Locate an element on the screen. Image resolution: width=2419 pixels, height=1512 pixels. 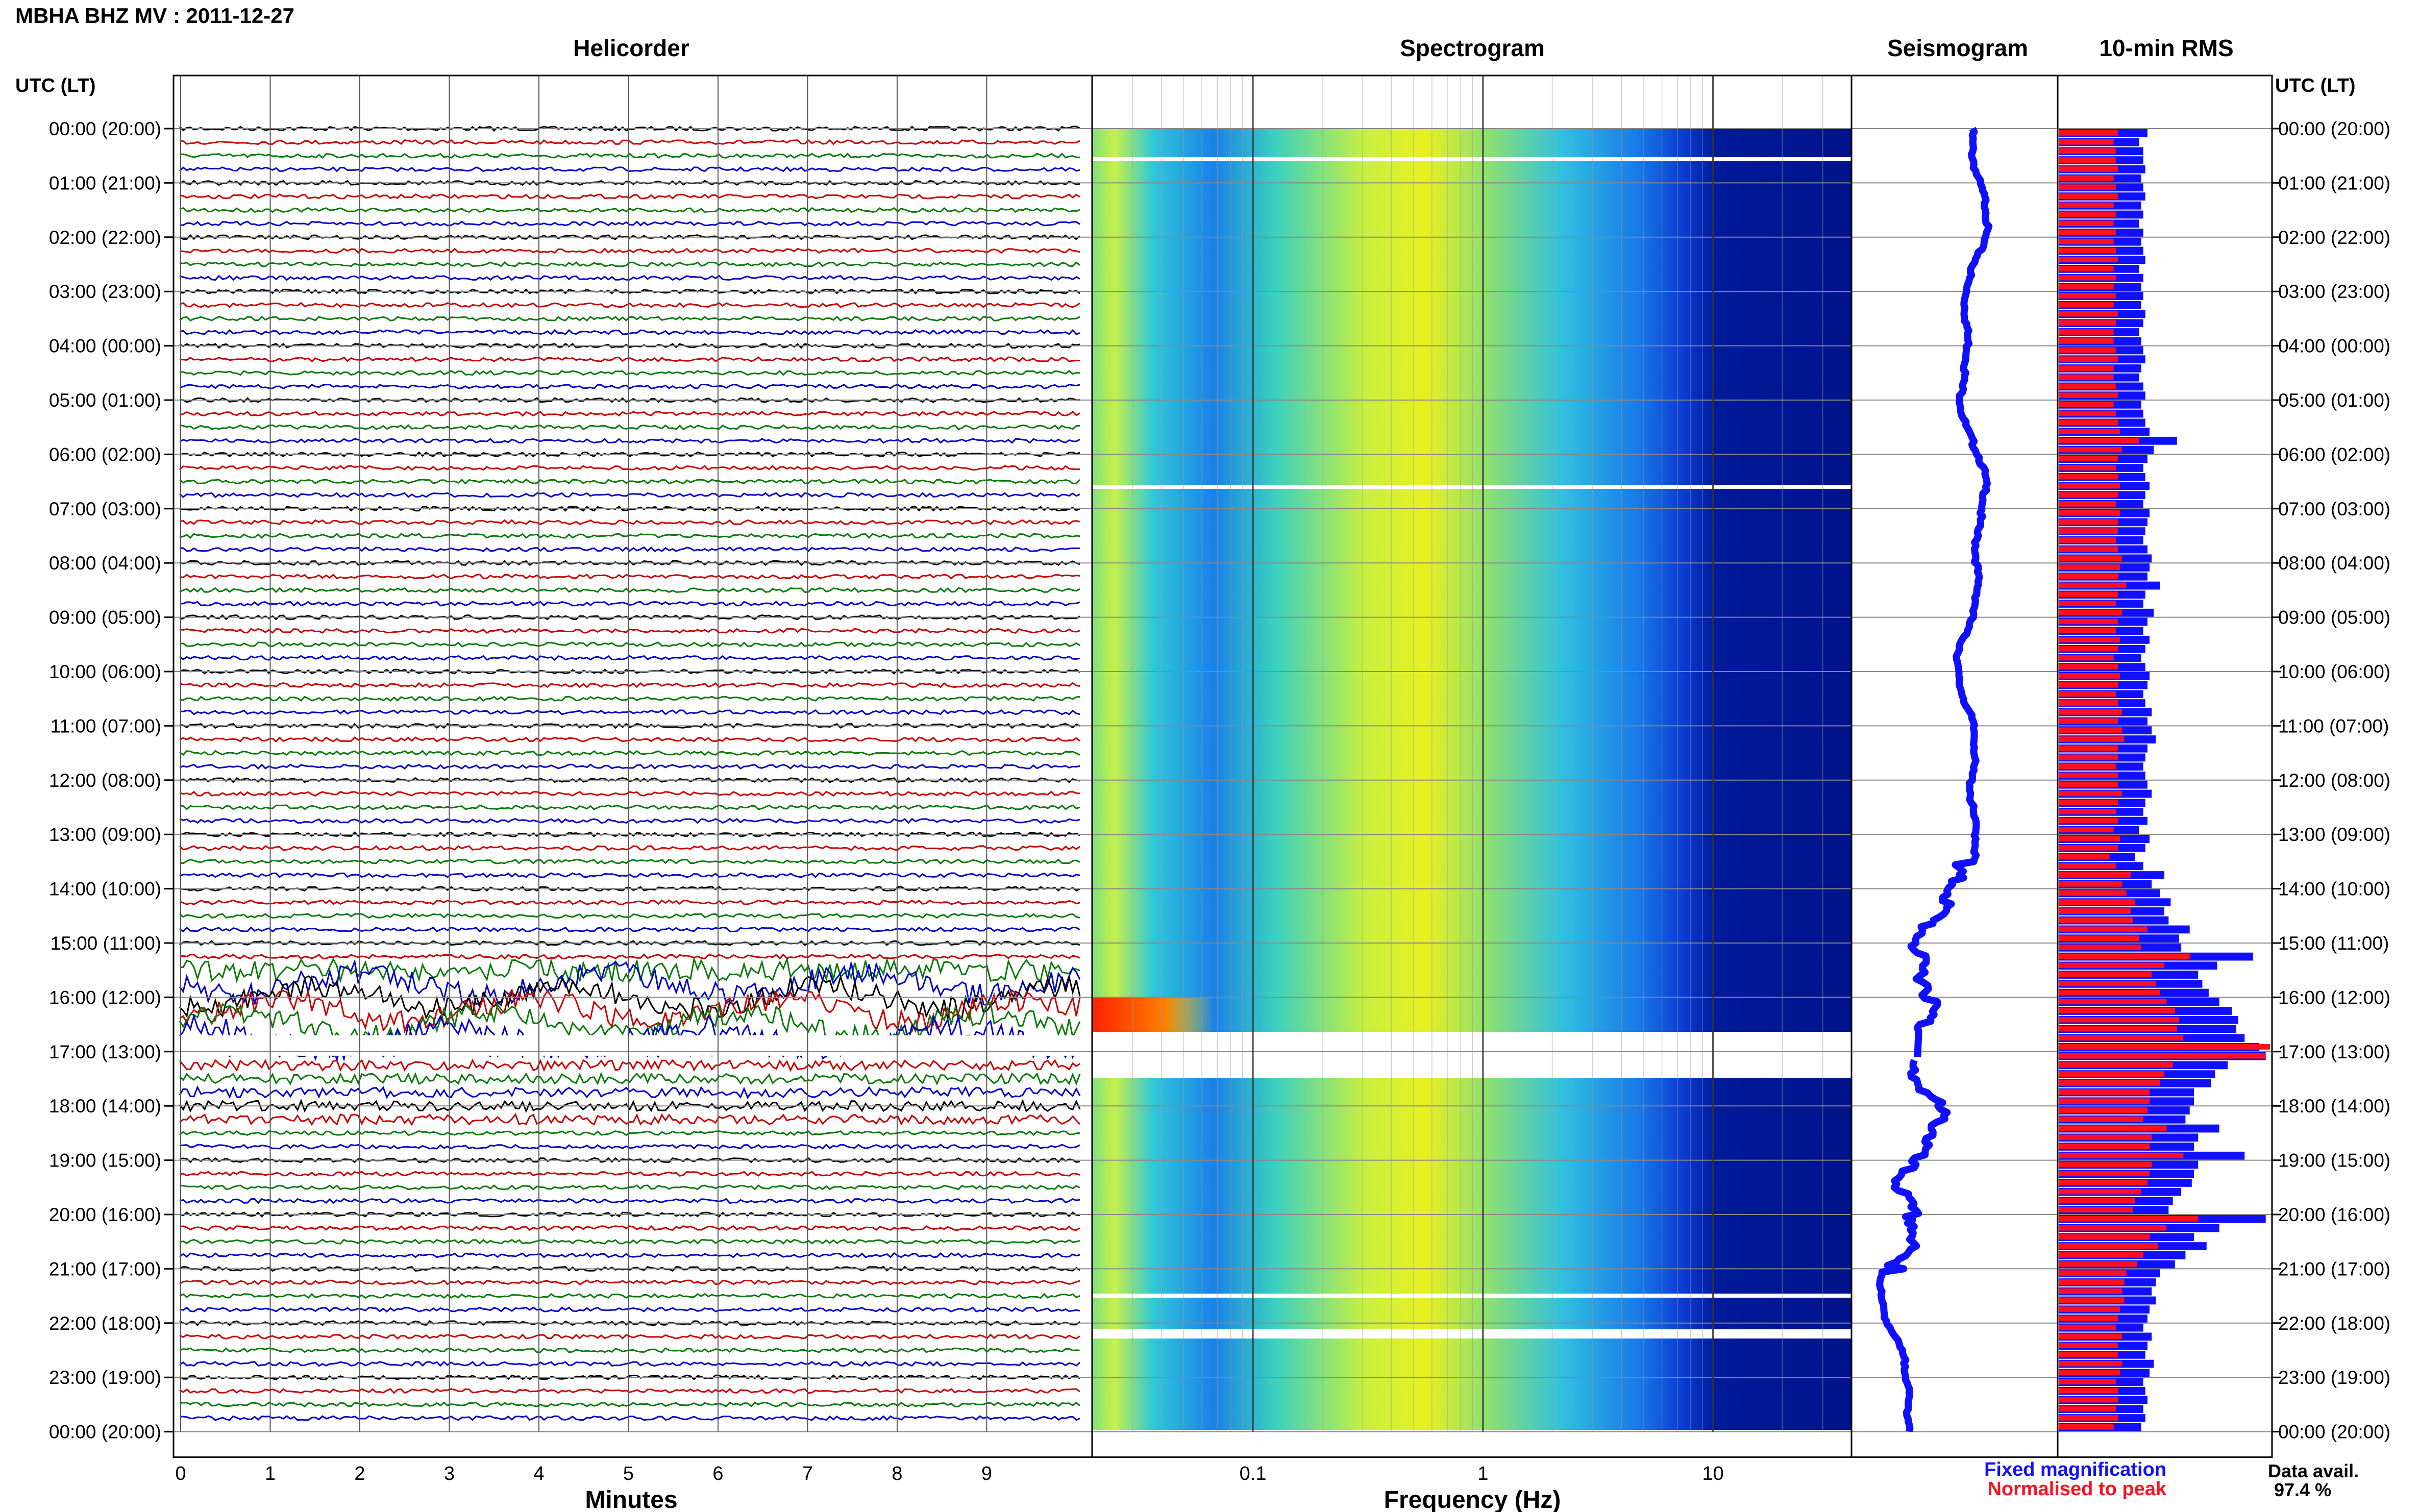
helicorder-gap is located at coordinates (631, 1045).